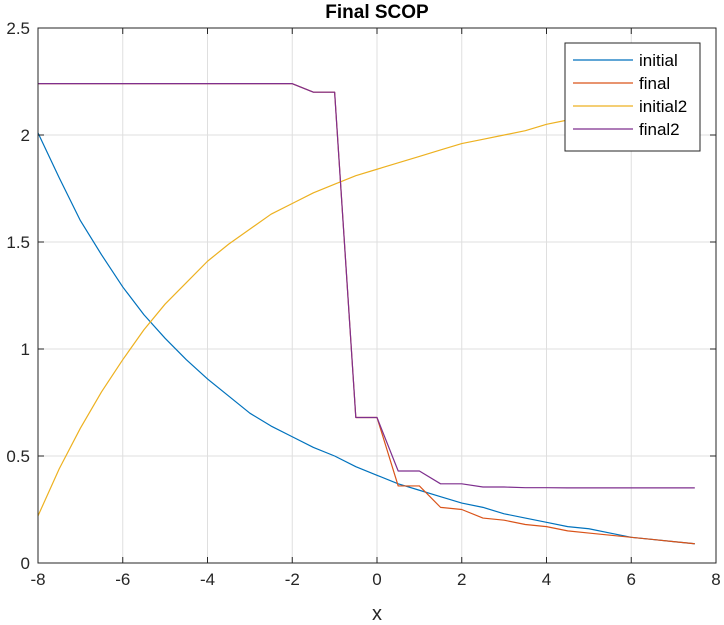 The height and width of the screenshot is (625, 724). I want to click on x-tick-label: -6, so click(122, 579).